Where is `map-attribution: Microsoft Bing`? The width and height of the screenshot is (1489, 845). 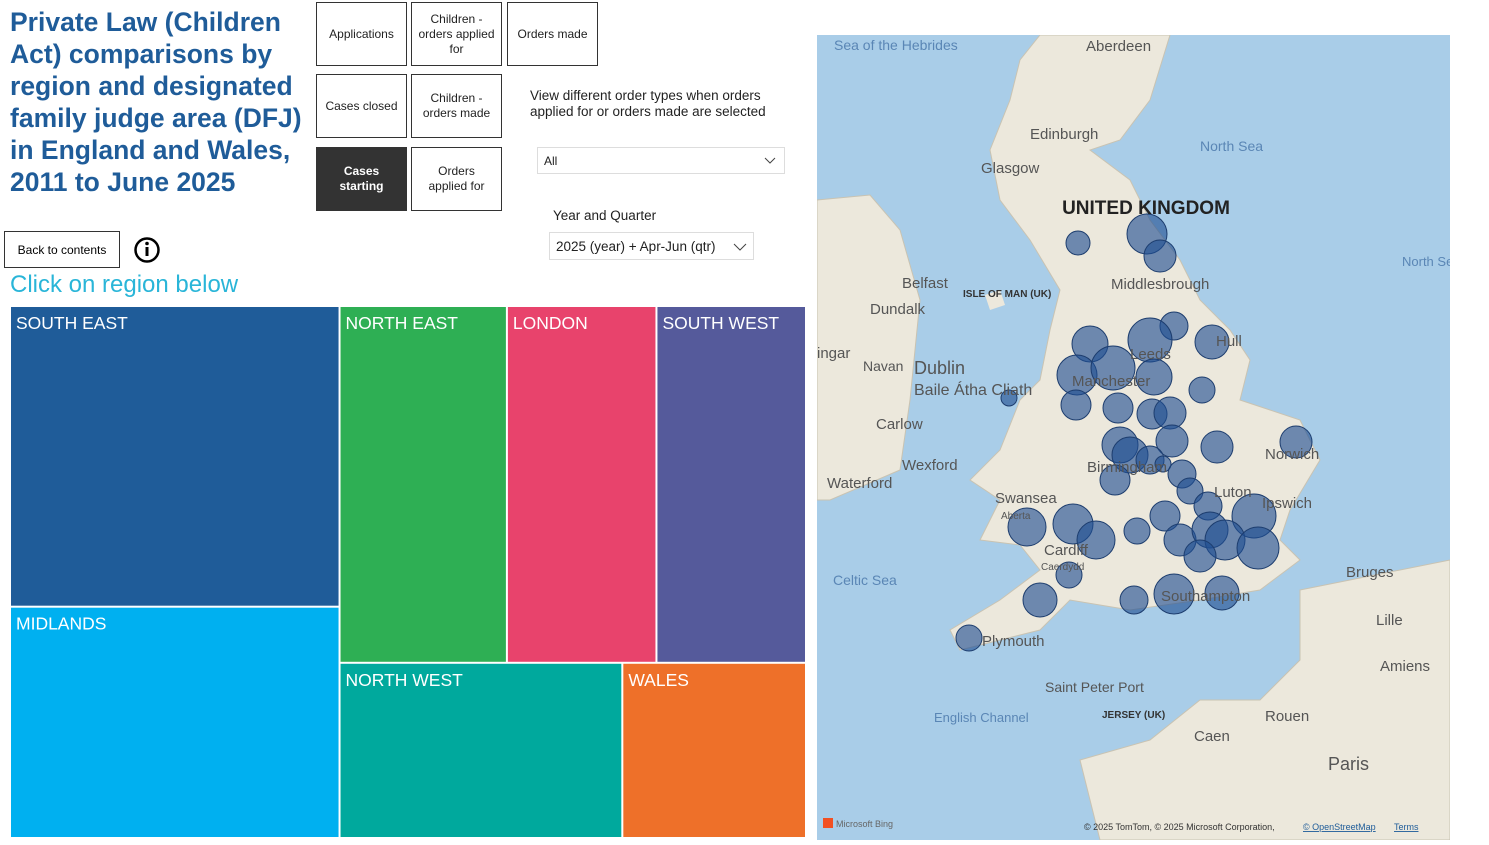
map-attribution: Microsoft Bing is located at coordinates (864, 824).